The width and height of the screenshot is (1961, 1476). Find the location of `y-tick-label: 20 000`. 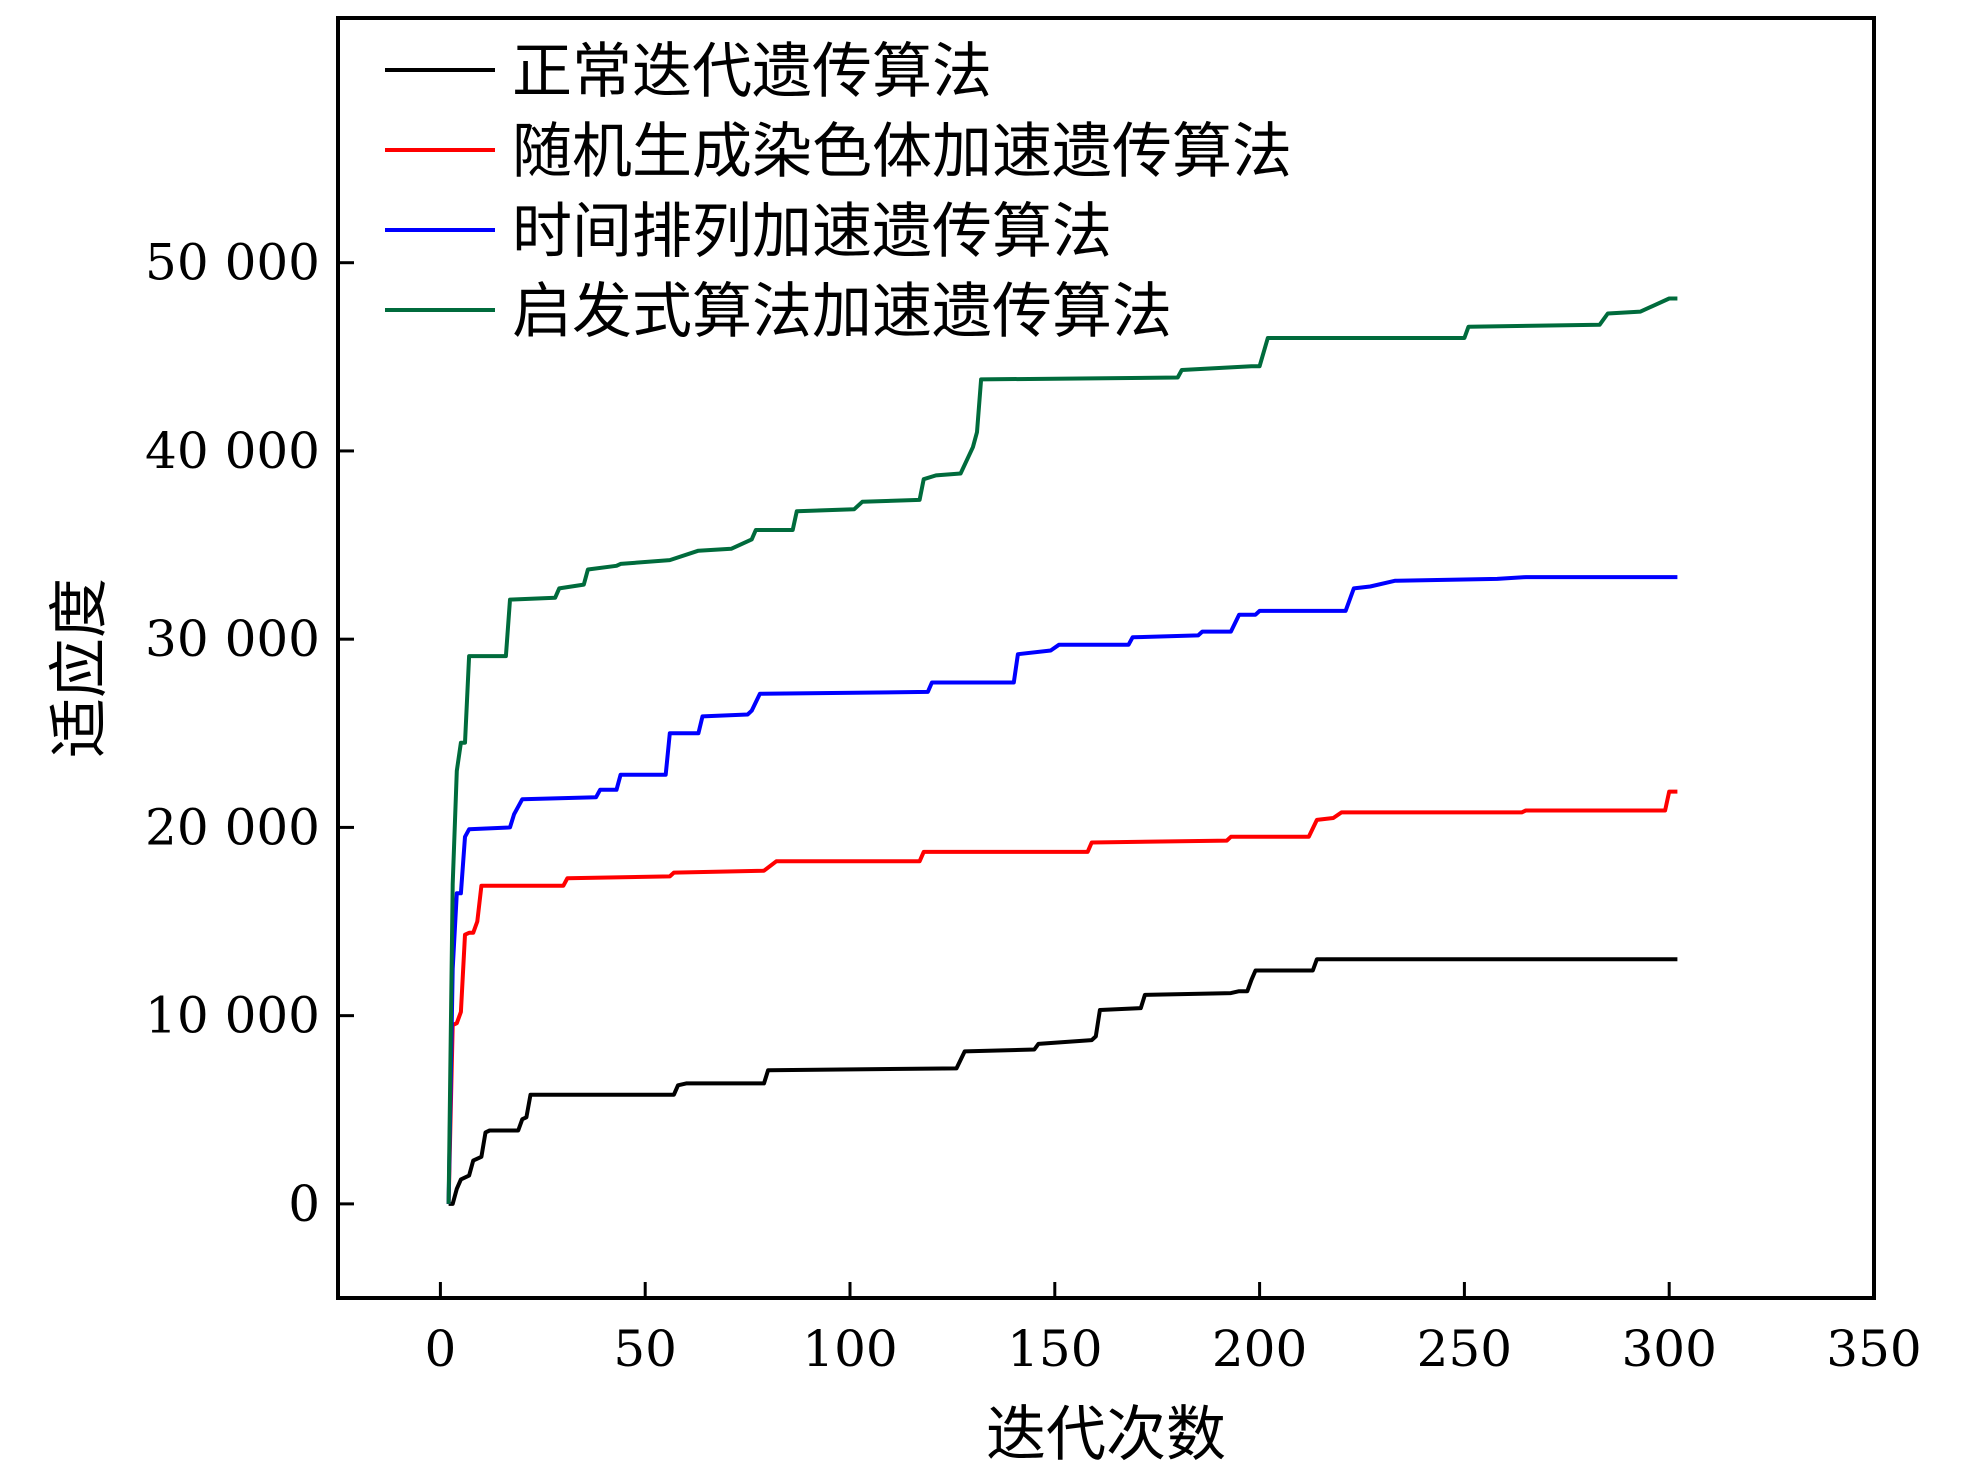

y-tick-label: 20 000 is located at coordinates (232, 827).